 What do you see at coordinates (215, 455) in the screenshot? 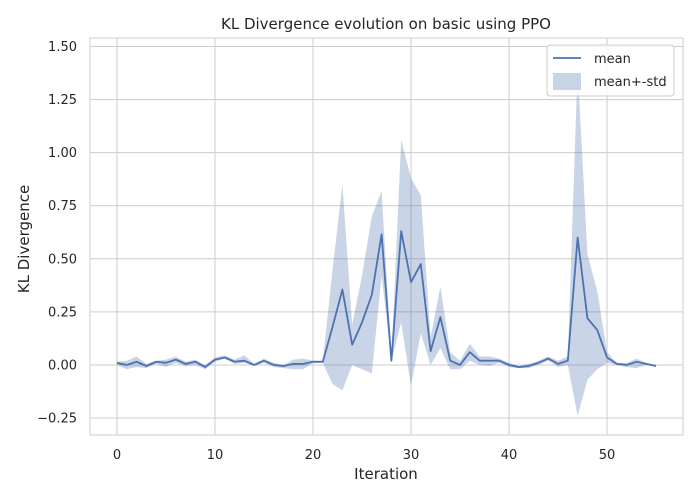
I see `x-tick-label: 10` at bounding box center [215, 455].